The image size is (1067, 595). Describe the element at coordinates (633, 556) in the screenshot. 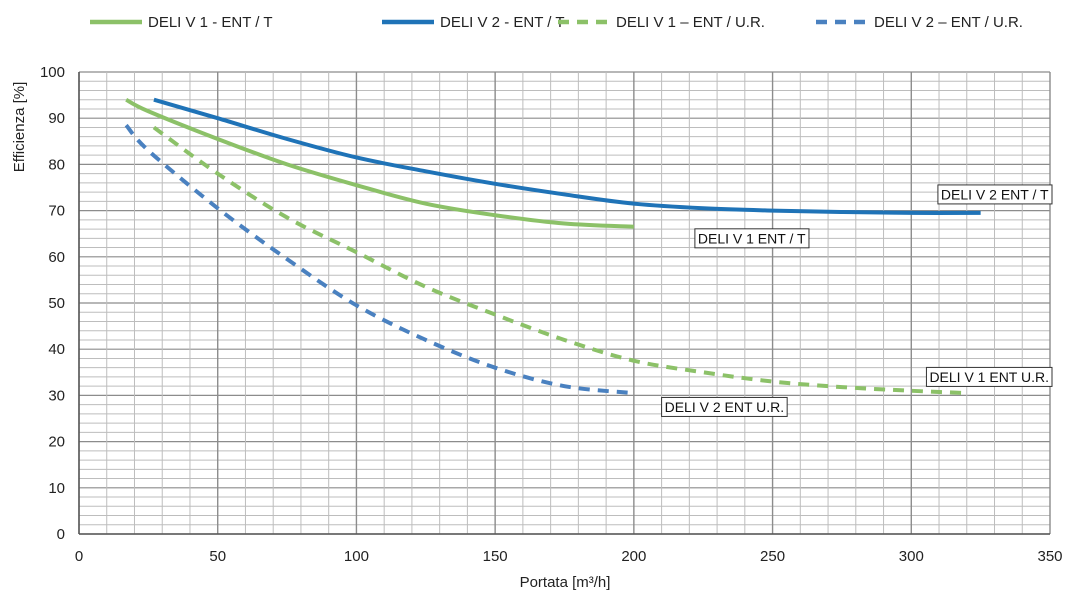

I see `x-tick-label: 200` at that location.